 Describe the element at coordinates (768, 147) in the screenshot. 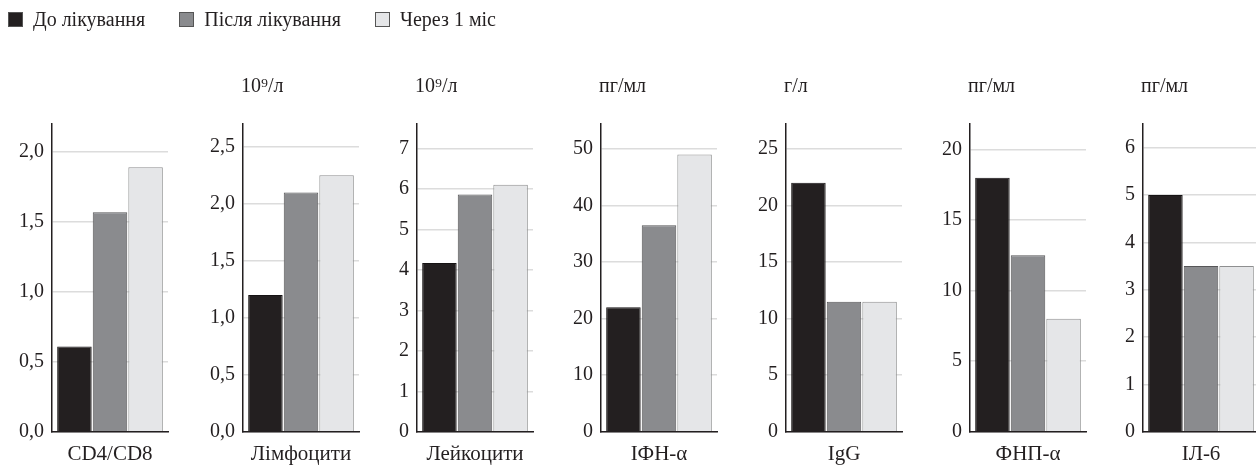

I see `y-tick-label: 25` at that location.